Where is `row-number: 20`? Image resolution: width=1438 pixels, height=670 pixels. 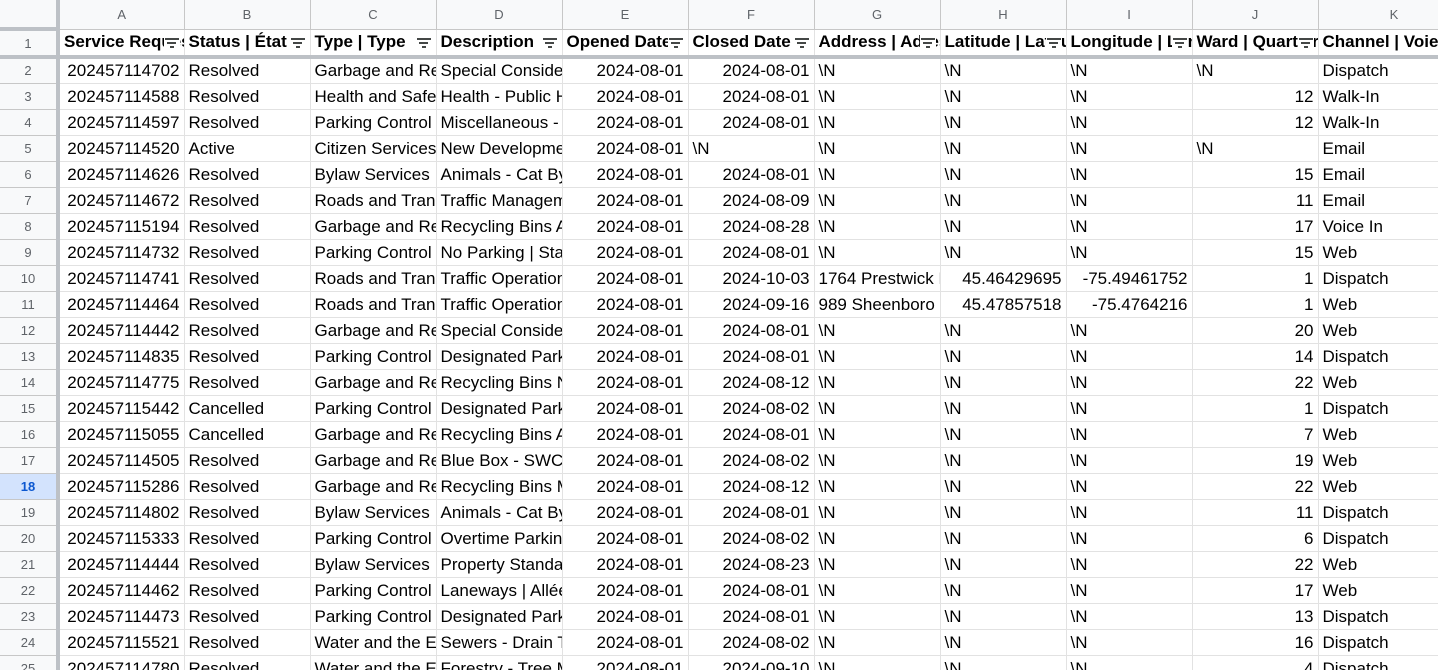 row-number: 20 is located at coordinates (30, 538).